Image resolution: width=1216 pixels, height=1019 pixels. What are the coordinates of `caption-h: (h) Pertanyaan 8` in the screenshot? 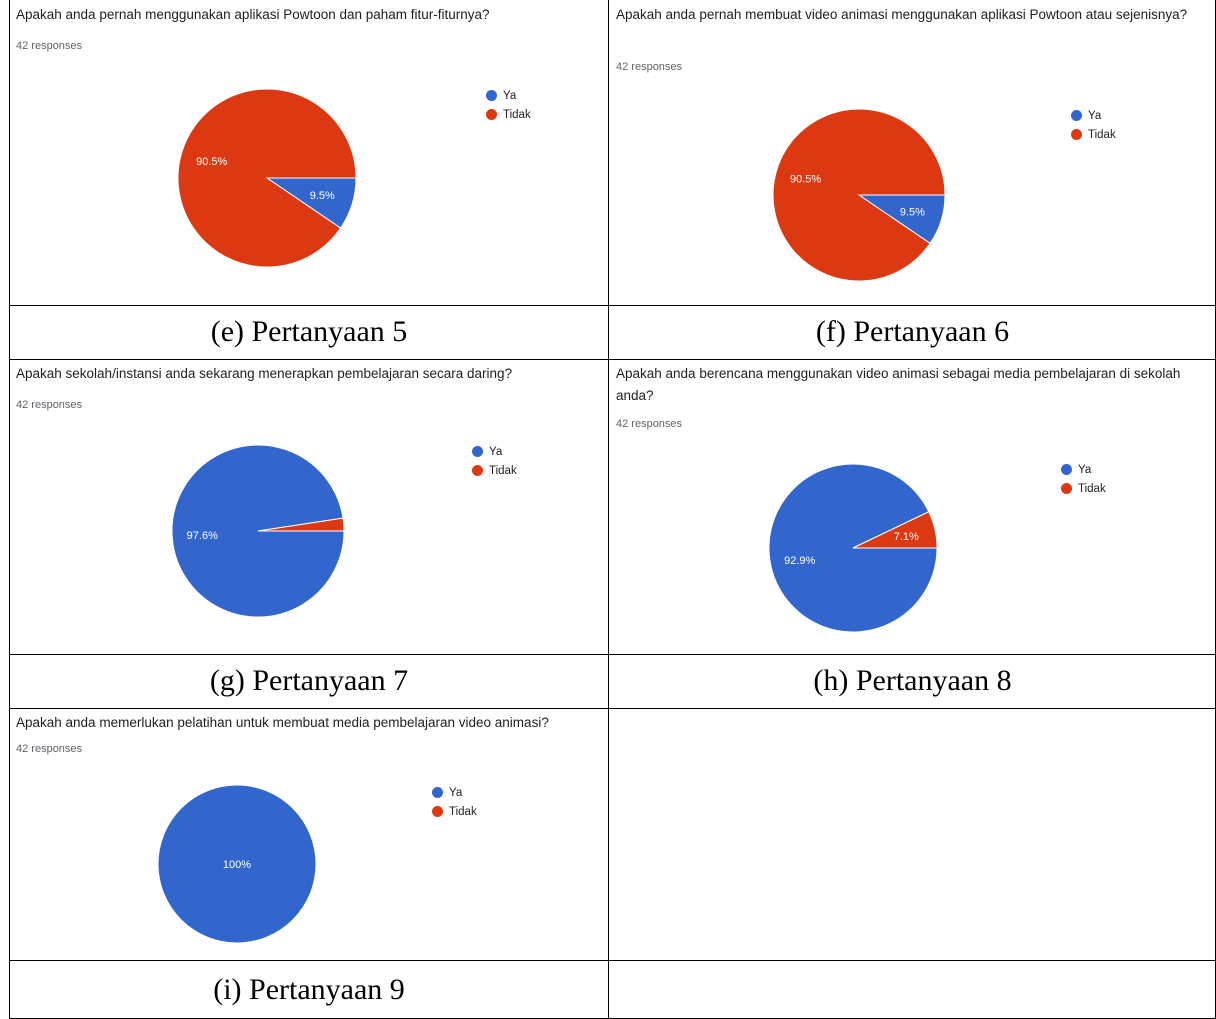 It's located at (912, 681).